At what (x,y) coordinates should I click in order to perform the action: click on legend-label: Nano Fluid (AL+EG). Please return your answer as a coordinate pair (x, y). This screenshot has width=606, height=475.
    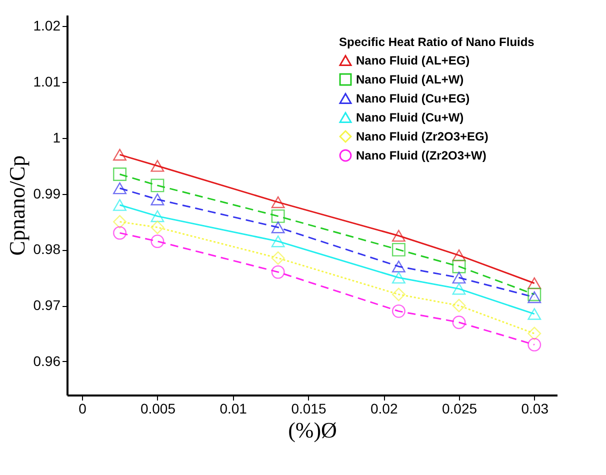
    Looking at the image, I should click on (413, 61).